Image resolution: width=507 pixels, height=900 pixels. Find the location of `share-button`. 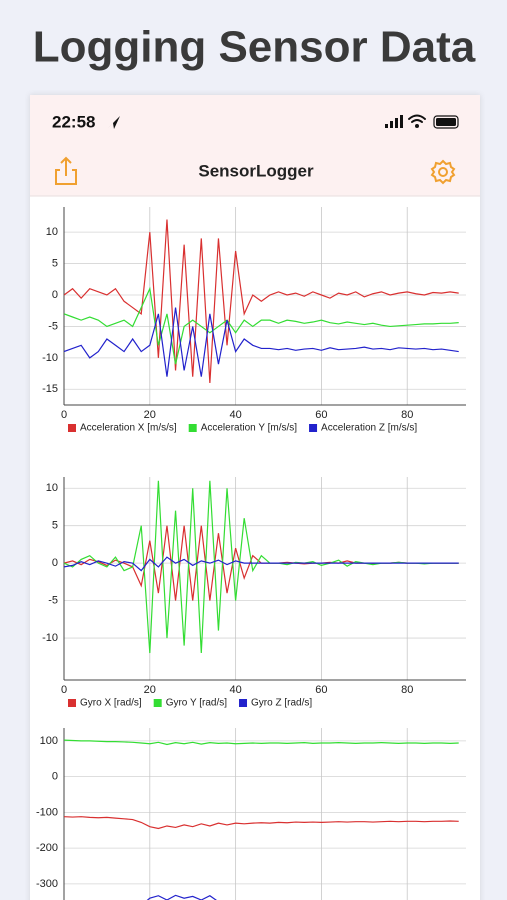

share-button is located at coordinates (66, 170).